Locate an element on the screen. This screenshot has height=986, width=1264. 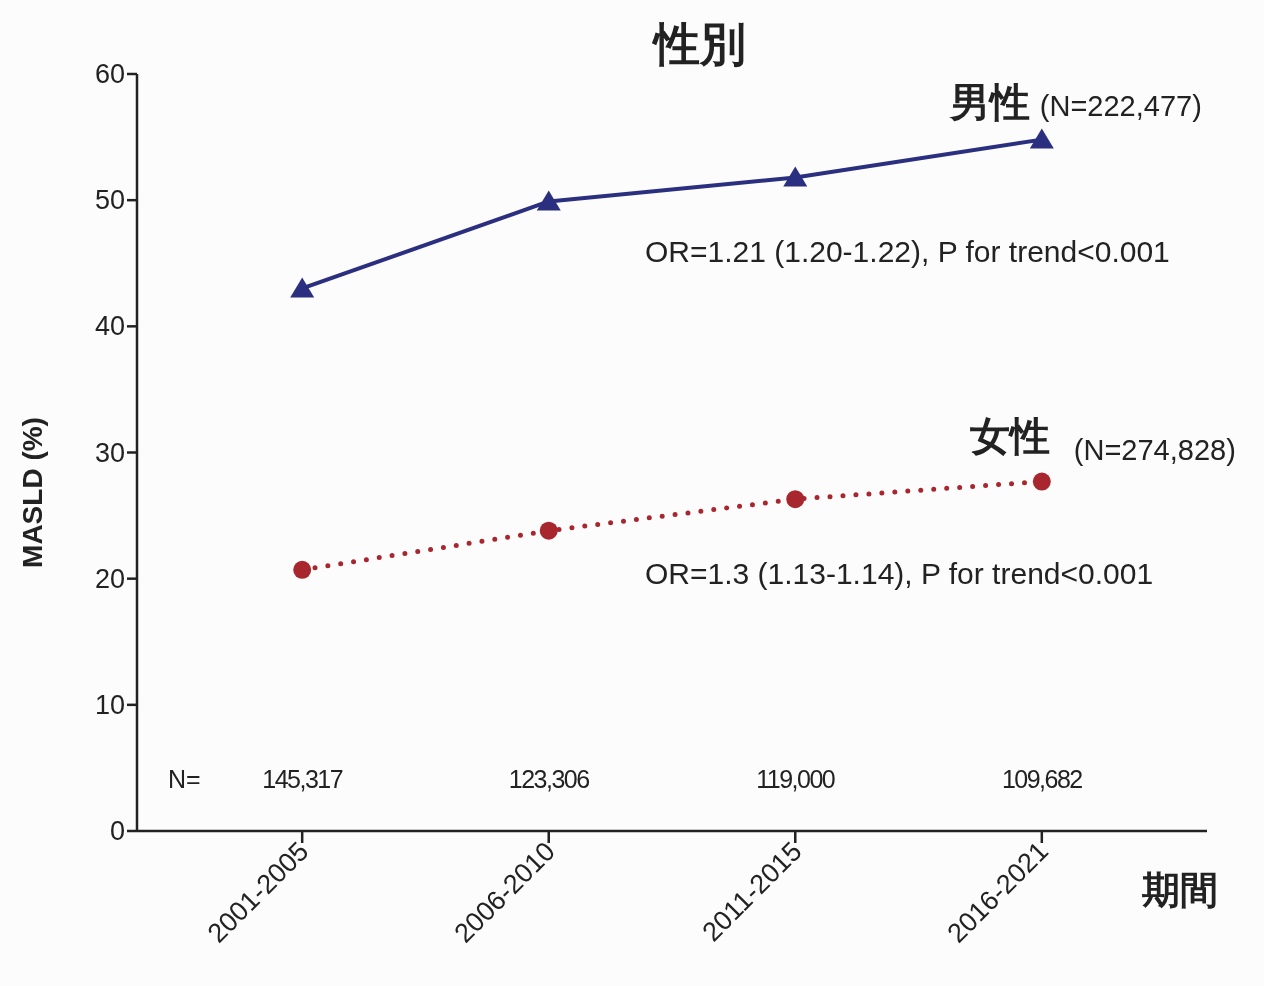
chart-title: 性別 is located at coordinates (698, 44).